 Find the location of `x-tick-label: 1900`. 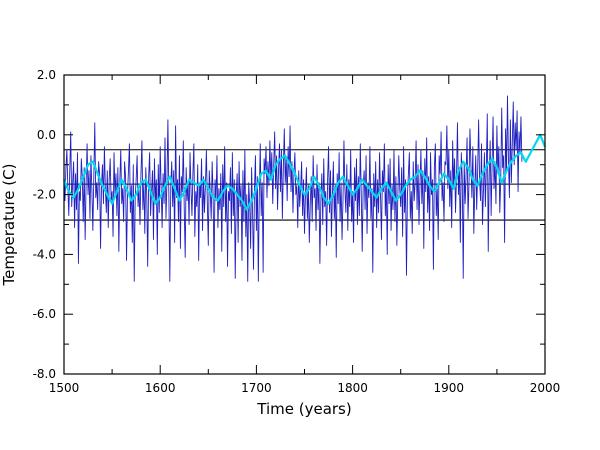

x-tick-label: 1900 is located at coordinates (449, 388).